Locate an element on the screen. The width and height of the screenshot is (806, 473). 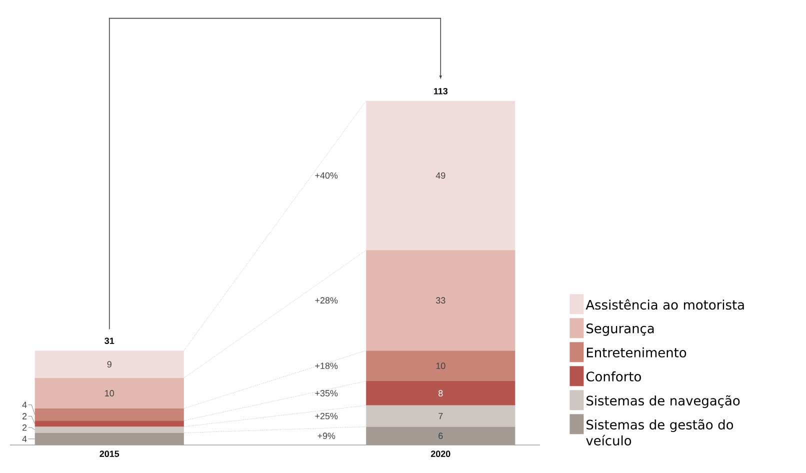
annotation: +40% is located at coordinates (326, 175).